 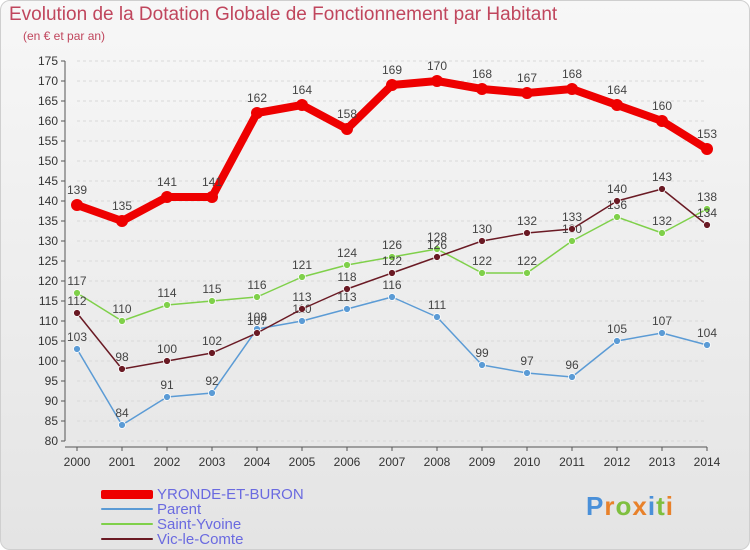 What do you see at coordinates (707, 462) in the screenshot?
I see `x-tick-label: 2014` at bounding box center [707, 462].